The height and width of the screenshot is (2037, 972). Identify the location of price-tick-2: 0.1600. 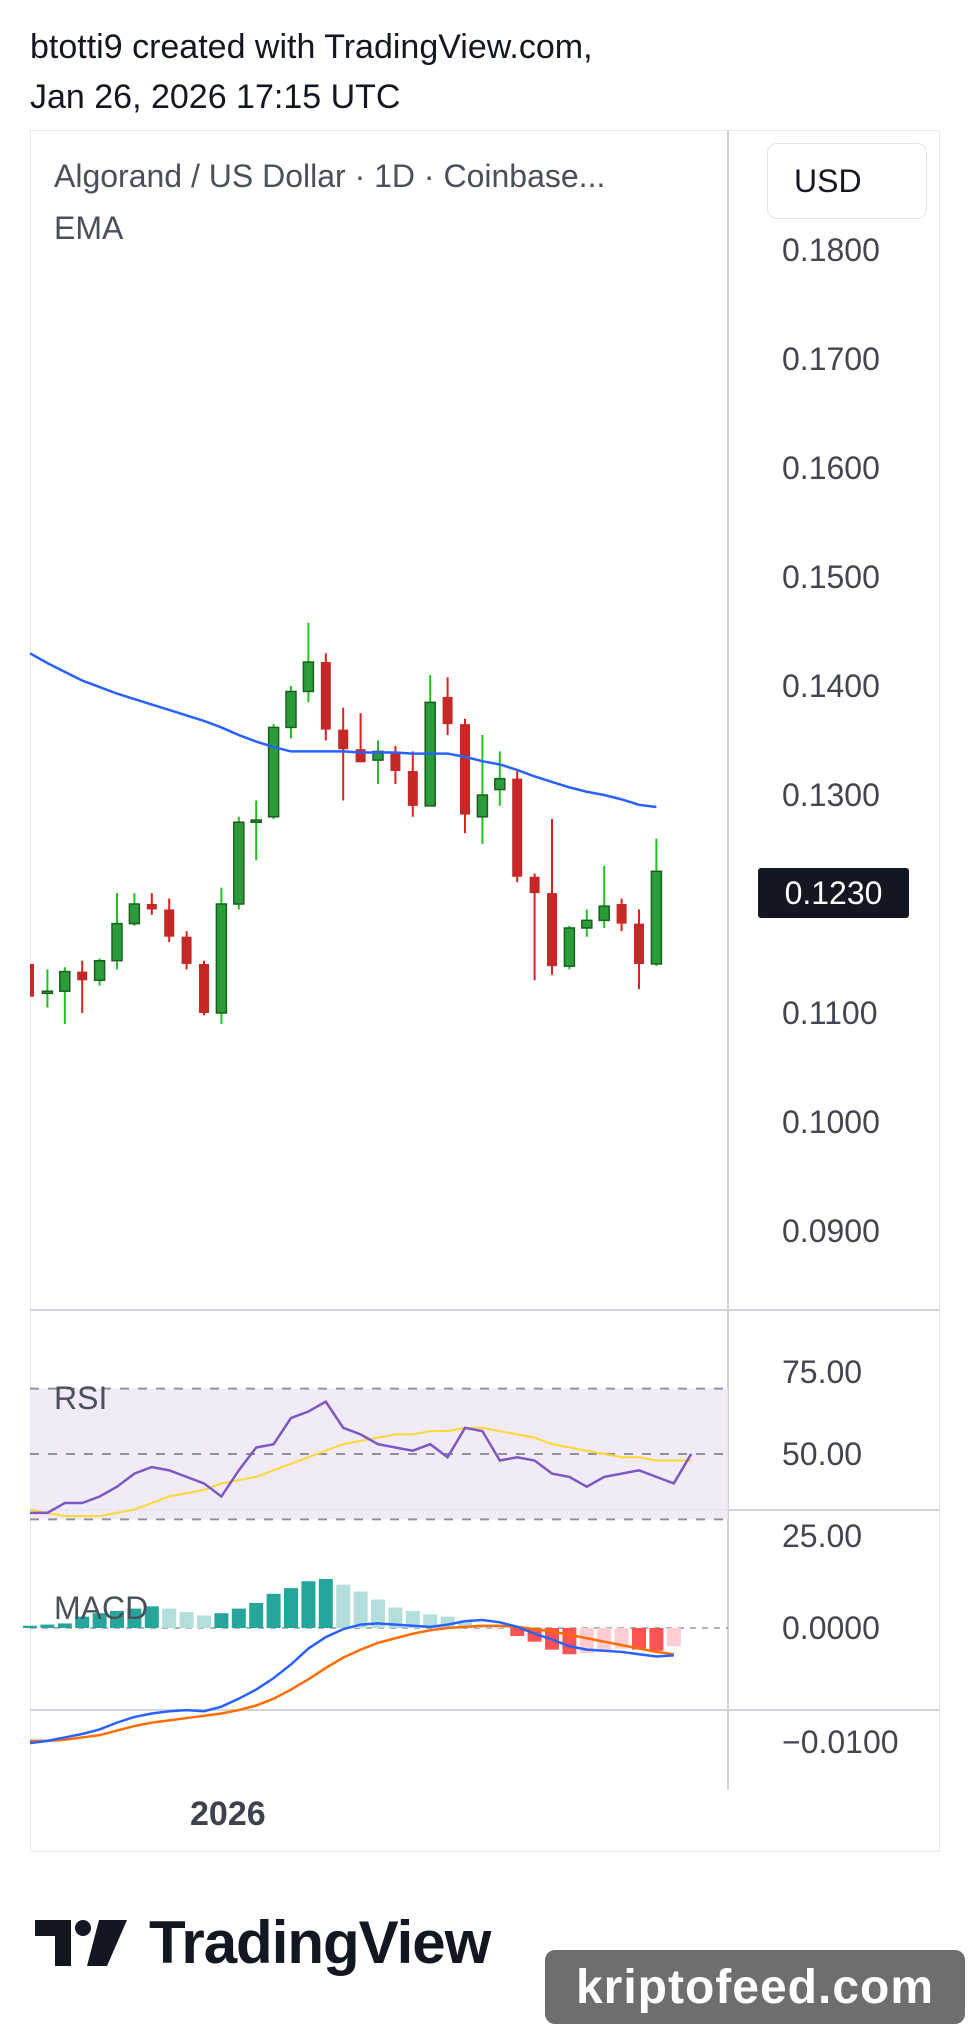
(831, 468).